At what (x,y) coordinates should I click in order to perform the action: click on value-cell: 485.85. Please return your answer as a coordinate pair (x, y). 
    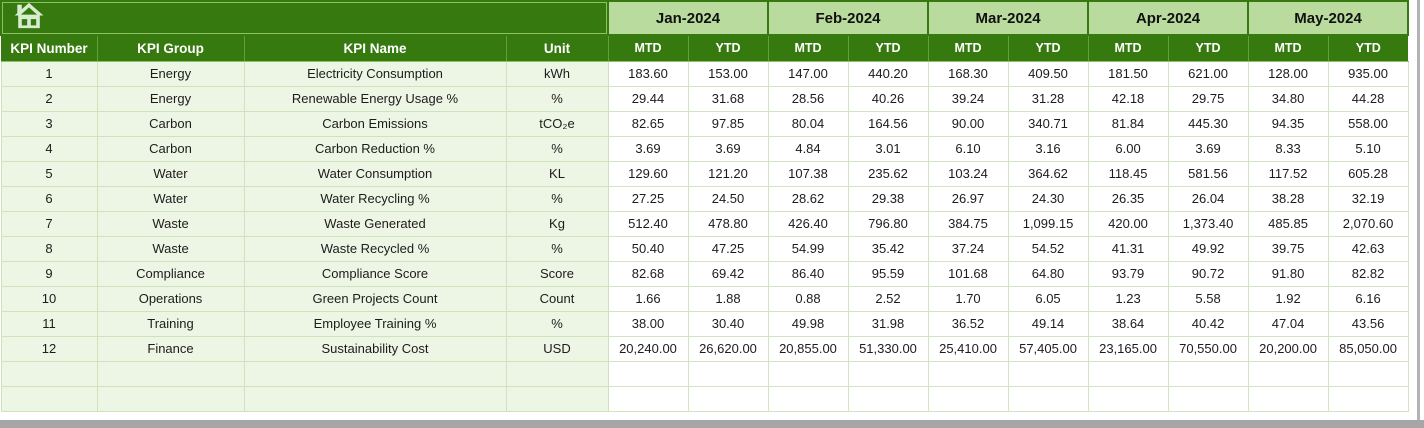
    Looking at the image, I should click on (1288, 223).